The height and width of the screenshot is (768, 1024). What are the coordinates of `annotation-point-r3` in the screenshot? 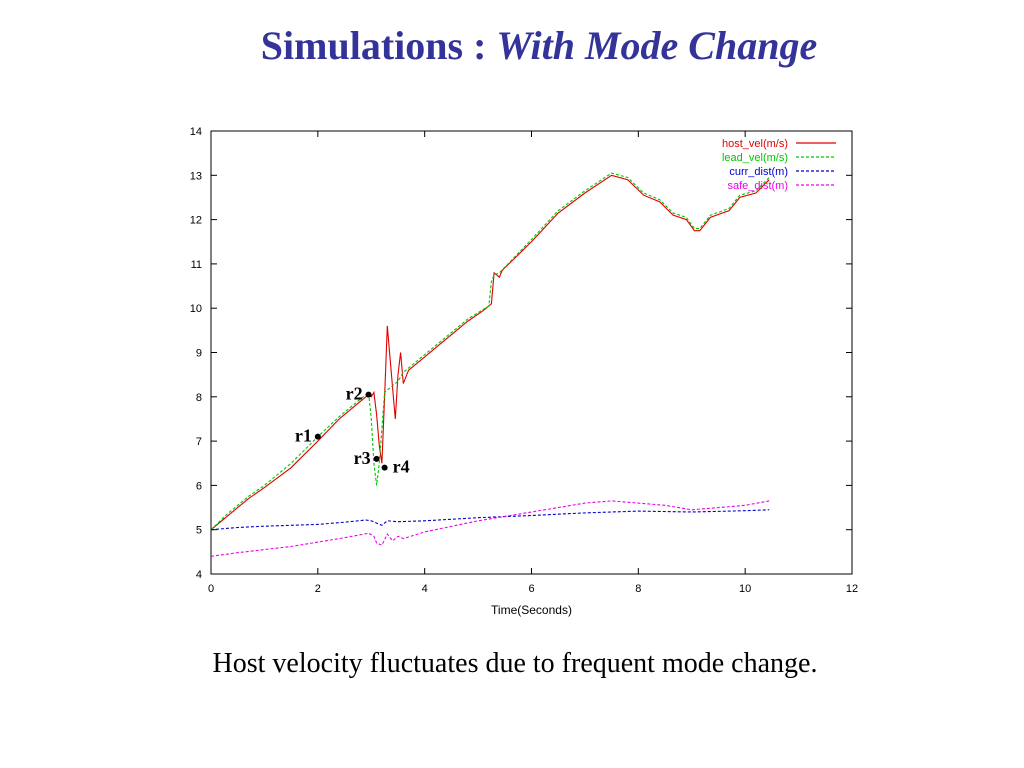 It's located at (376, 458).